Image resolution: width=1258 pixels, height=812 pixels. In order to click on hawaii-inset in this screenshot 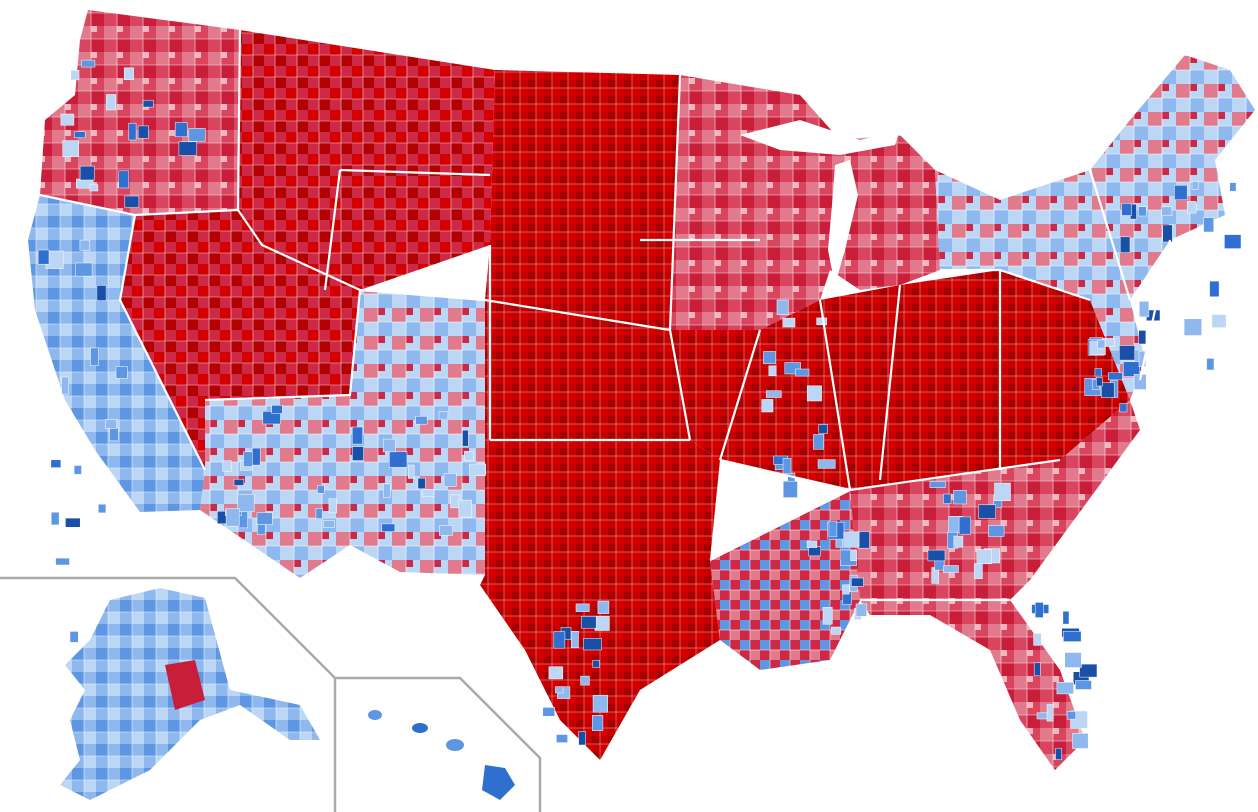, I will do `click(438, 744)`.